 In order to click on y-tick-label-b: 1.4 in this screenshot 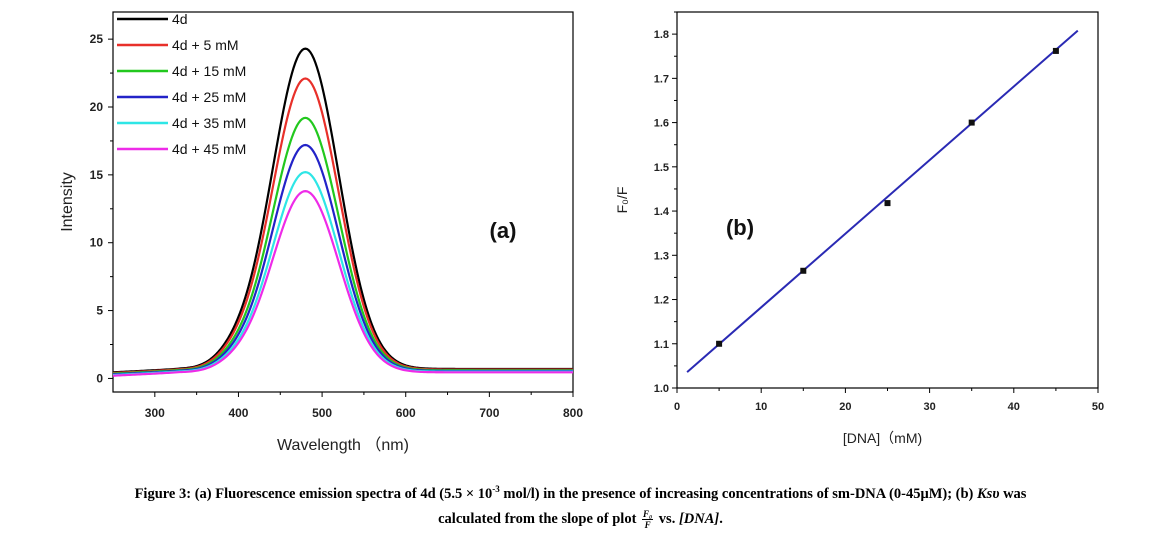, I will do `click(662, 212)`.